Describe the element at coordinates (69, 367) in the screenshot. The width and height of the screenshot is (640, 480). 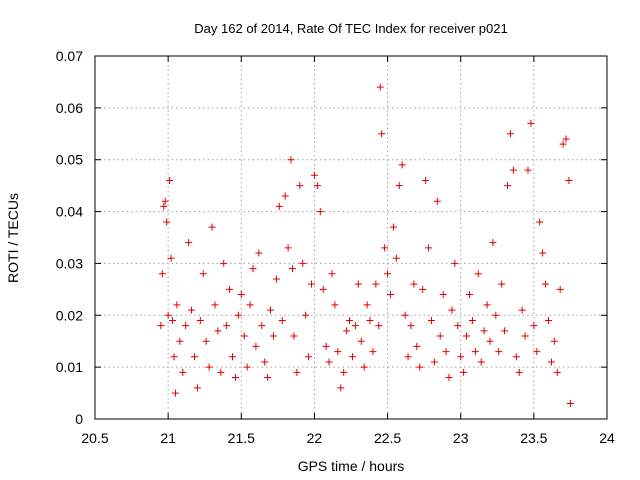
I see `y-tick-label: 0.01` at that location.